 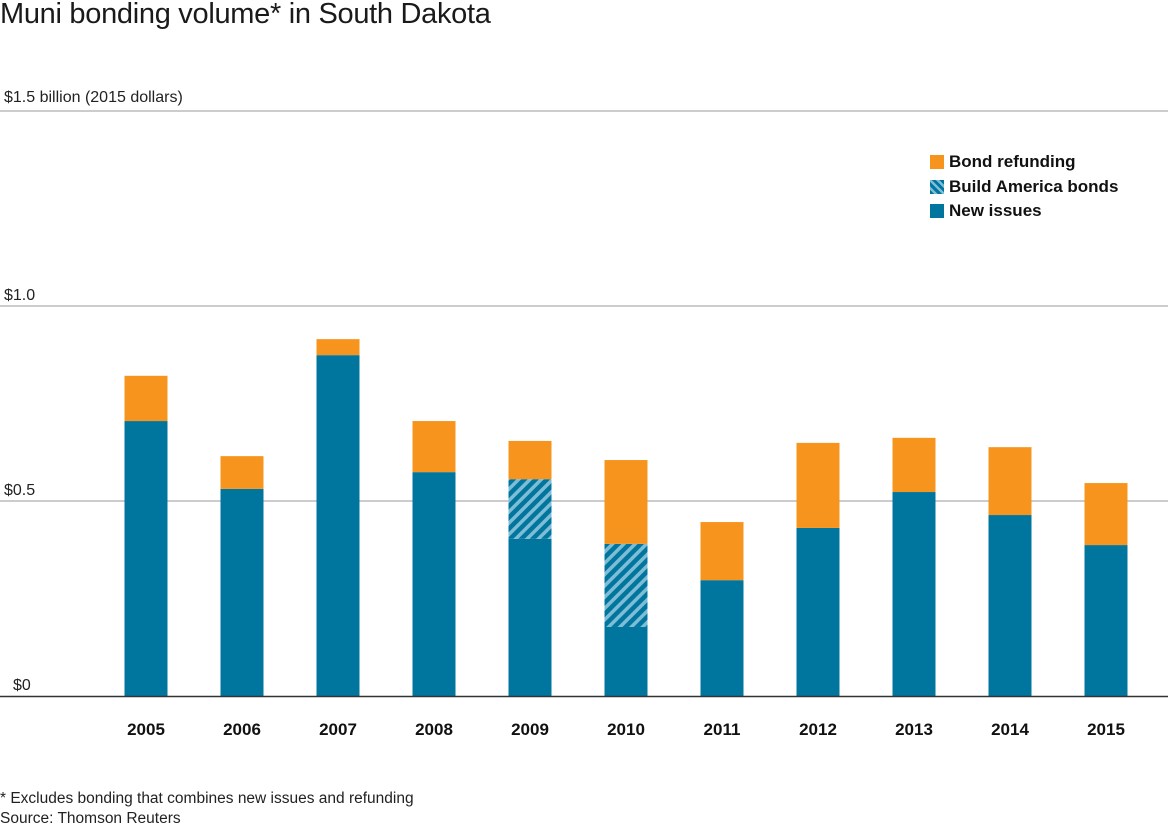 I want to click on bar-build-america-2009, so click(x=530, y=509).